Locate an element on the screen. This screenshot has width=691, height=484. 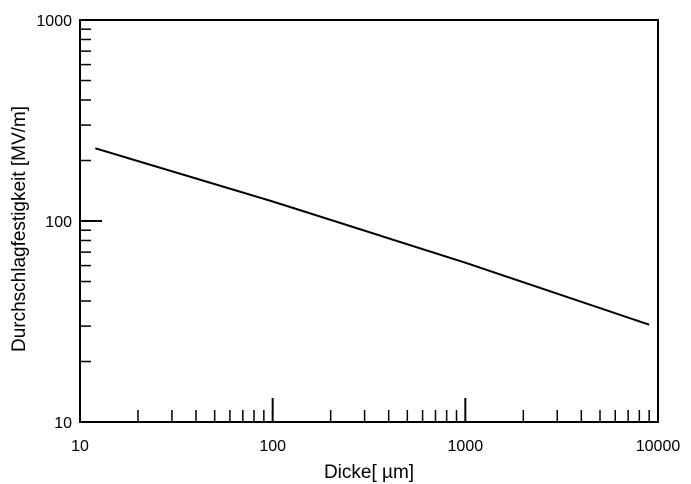
x-tick-label: 10000 is located at coordinates (658, 446).